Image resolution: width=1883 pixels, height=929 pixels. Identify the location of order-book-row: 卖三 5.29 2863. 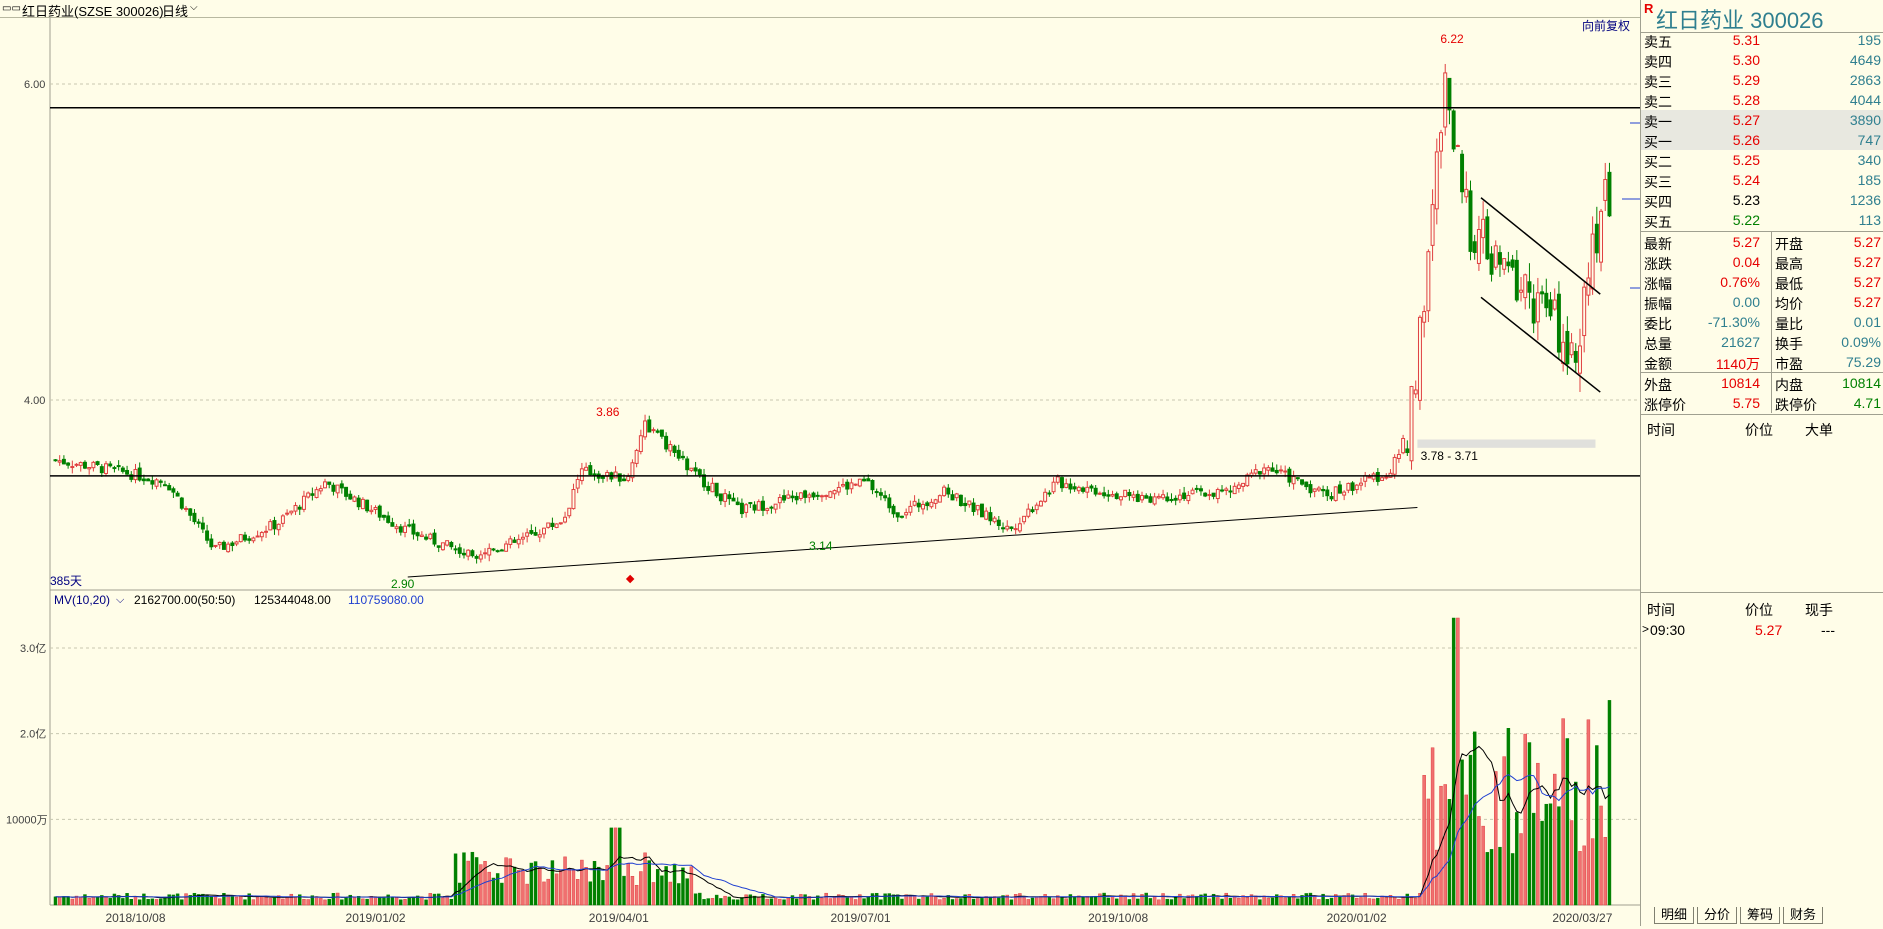
(1762, 80).